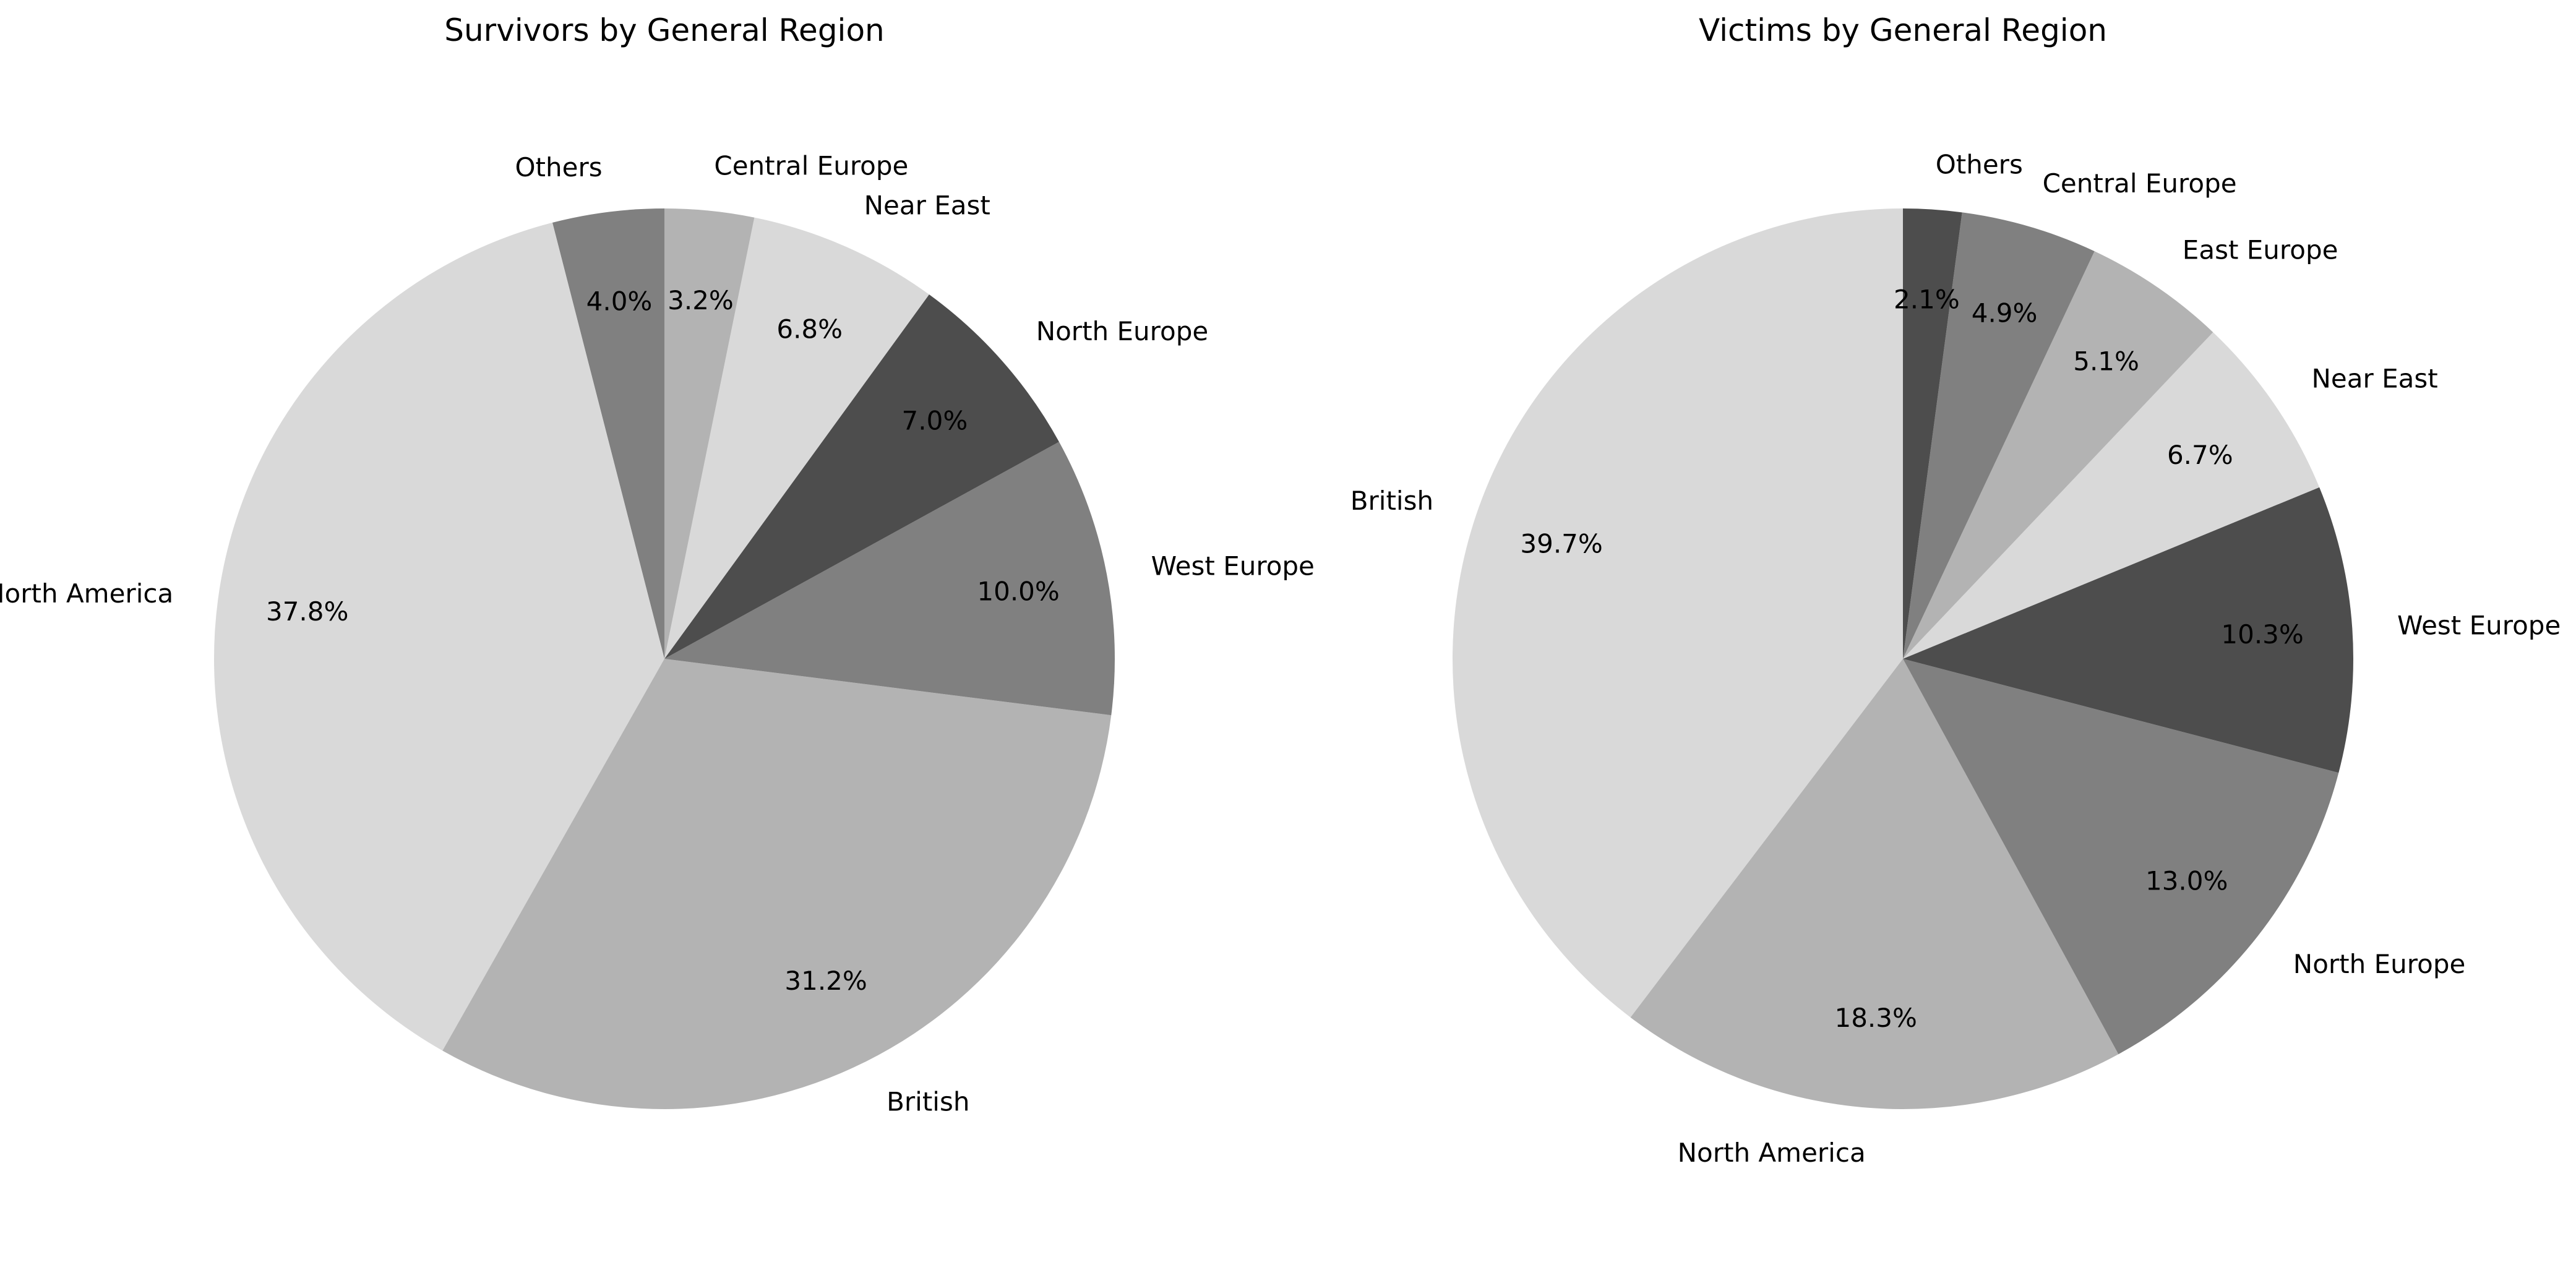  I want to click on slice-percent-label: 13.0%, so click(2186, 880).